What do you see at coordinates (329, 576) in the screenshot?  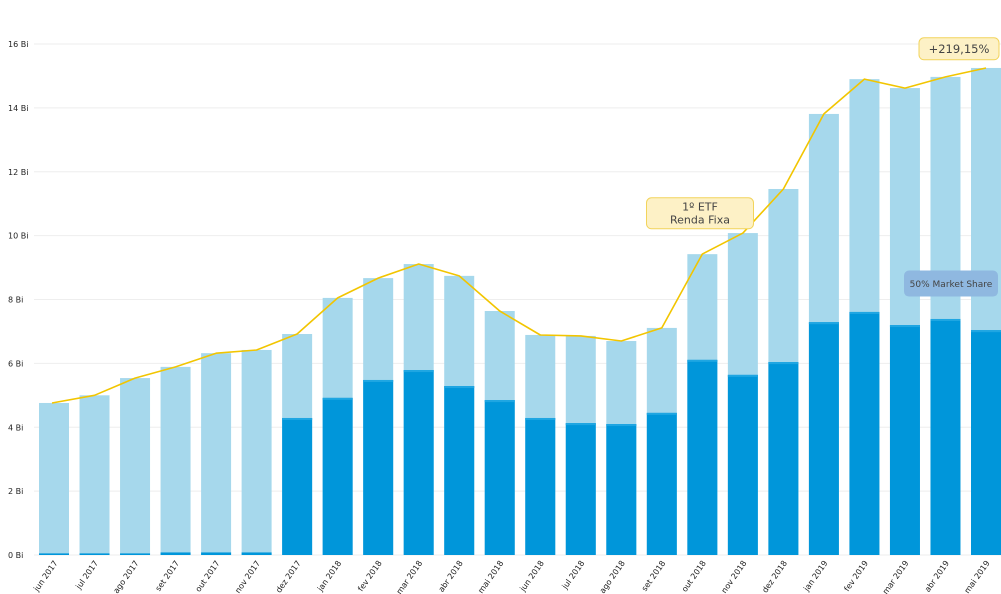 I see `x-tick-label: jan 2018` at bounding box center [329, 576].